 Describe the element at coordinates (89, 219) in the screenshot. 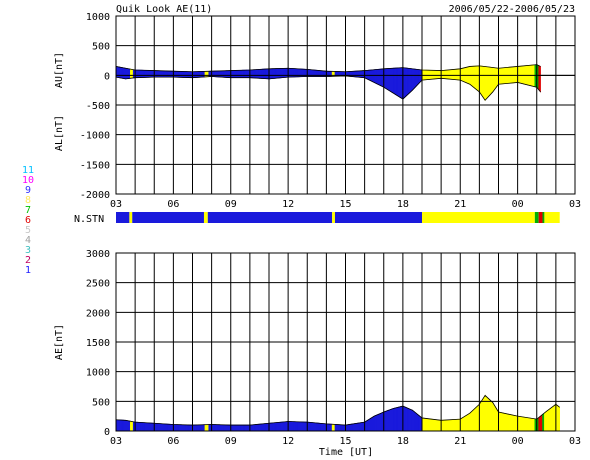

I see `station-bar-label: N.STN` at that location.